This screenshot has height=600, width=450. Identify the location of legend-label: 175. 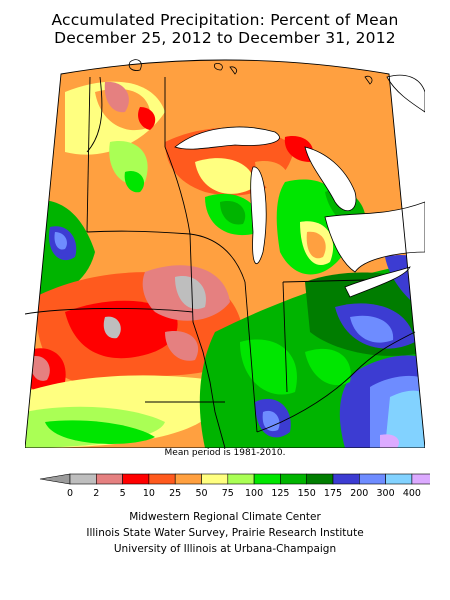
(333, 493).